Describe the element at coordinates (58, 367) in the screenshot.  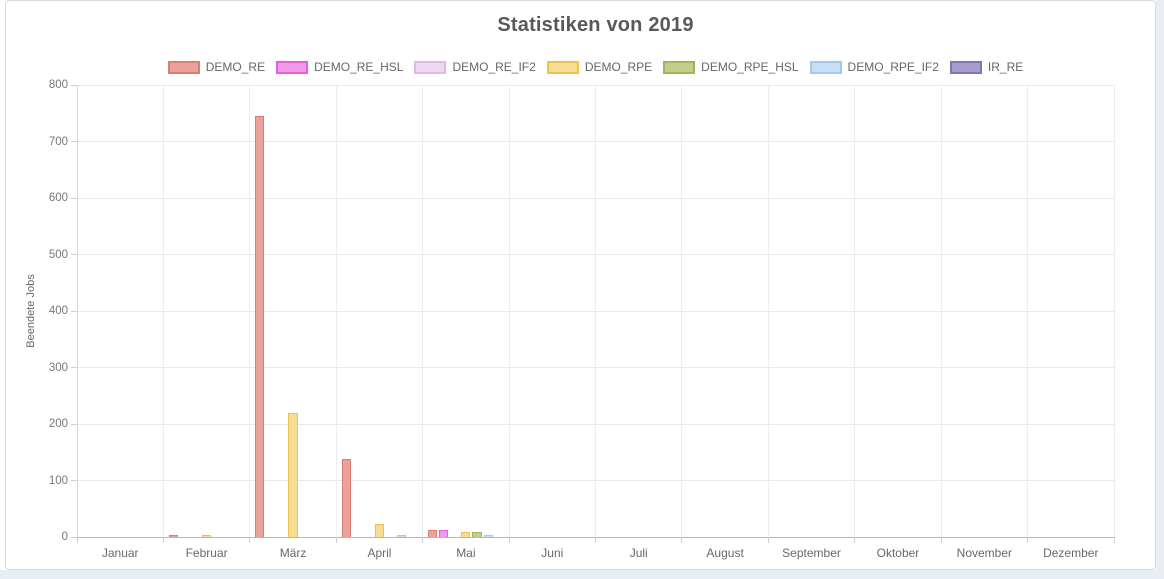
I see `y-tick-label-300: 300` at that location.